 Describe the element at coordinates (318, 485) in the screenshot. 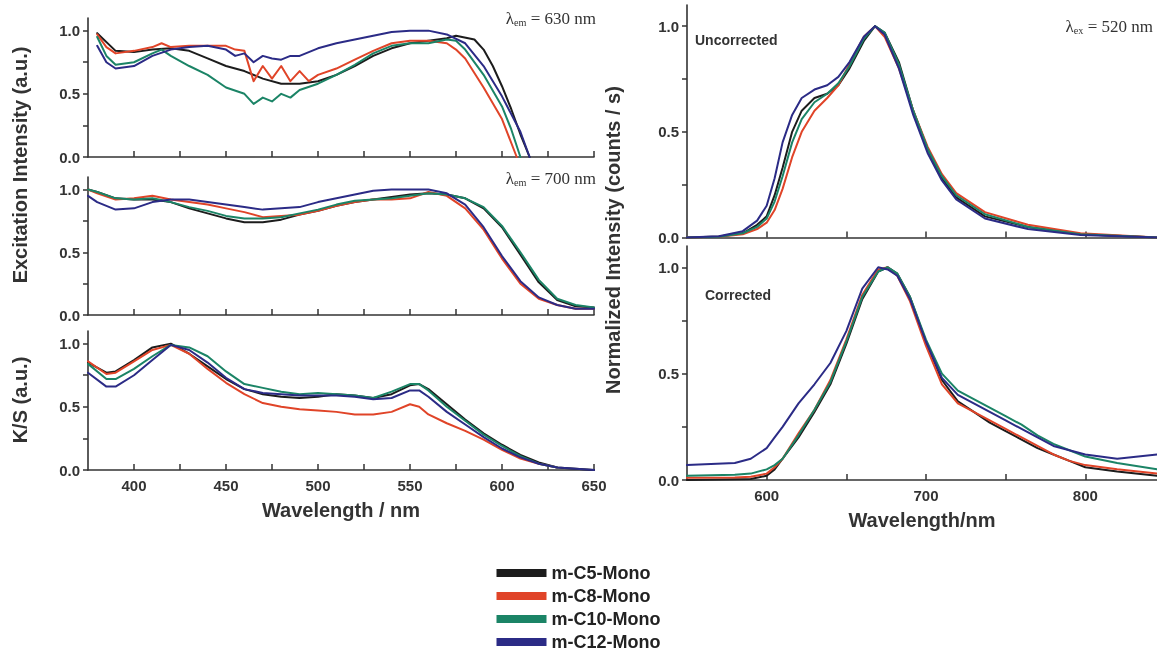

I see `x-tick-label: 500` at that location.